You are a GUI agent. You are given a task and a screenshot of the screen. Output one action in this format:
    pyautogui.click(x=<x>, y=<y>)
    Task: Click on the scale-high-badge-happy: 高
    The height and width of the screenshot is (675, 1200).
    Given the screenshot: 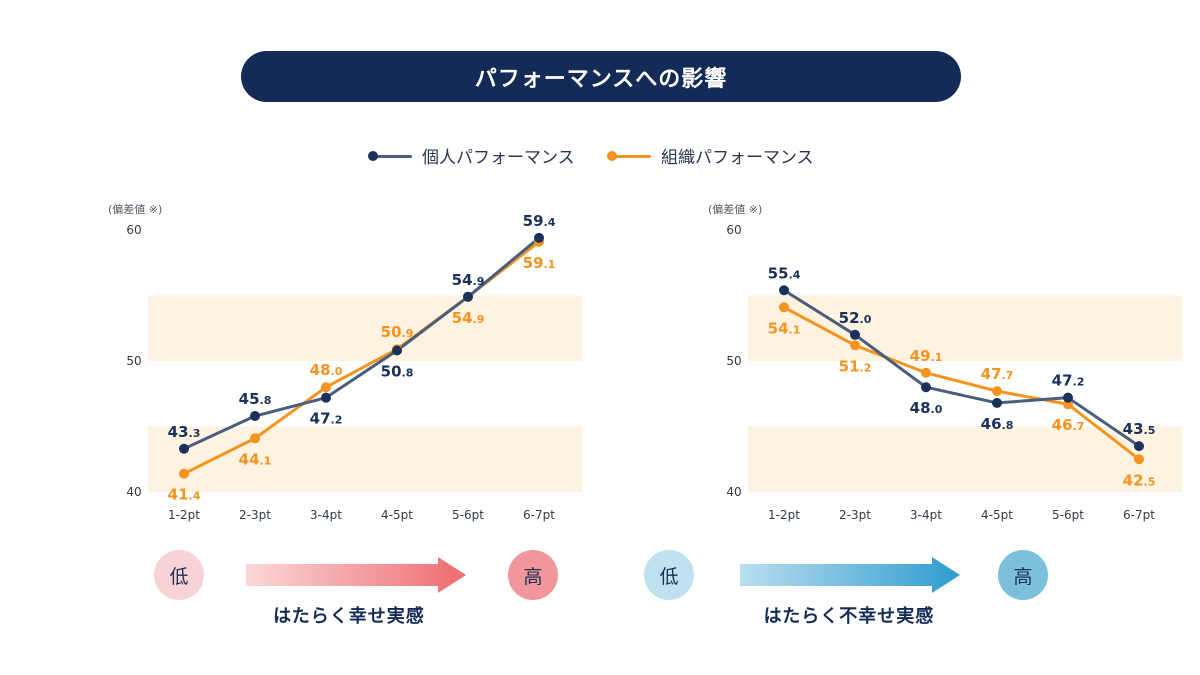 What is the action you would take?
    pyautogui.click(x=533, y=575)
    